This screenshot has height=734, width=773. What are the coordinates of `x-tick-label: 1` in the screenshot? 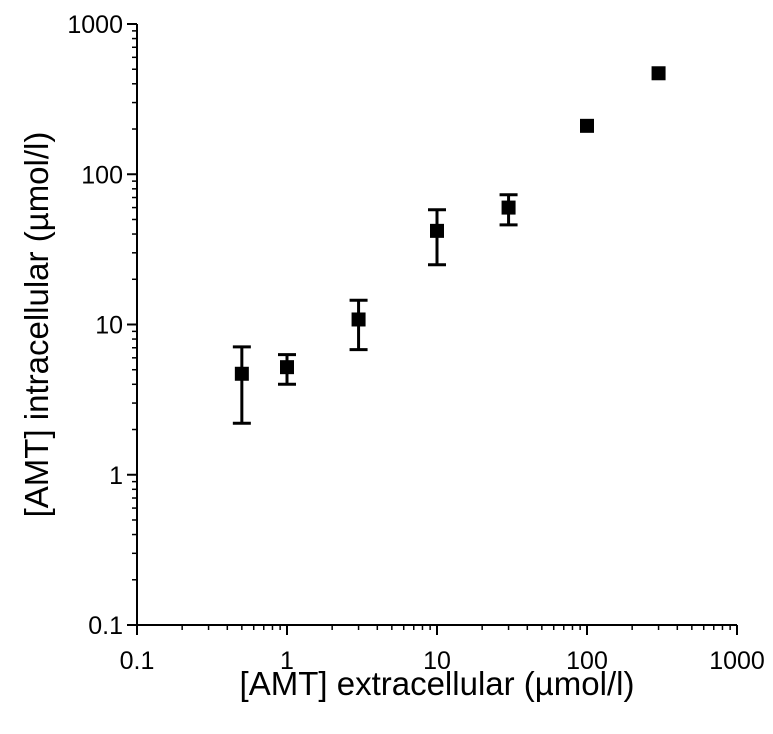 It's located at (287, 661).